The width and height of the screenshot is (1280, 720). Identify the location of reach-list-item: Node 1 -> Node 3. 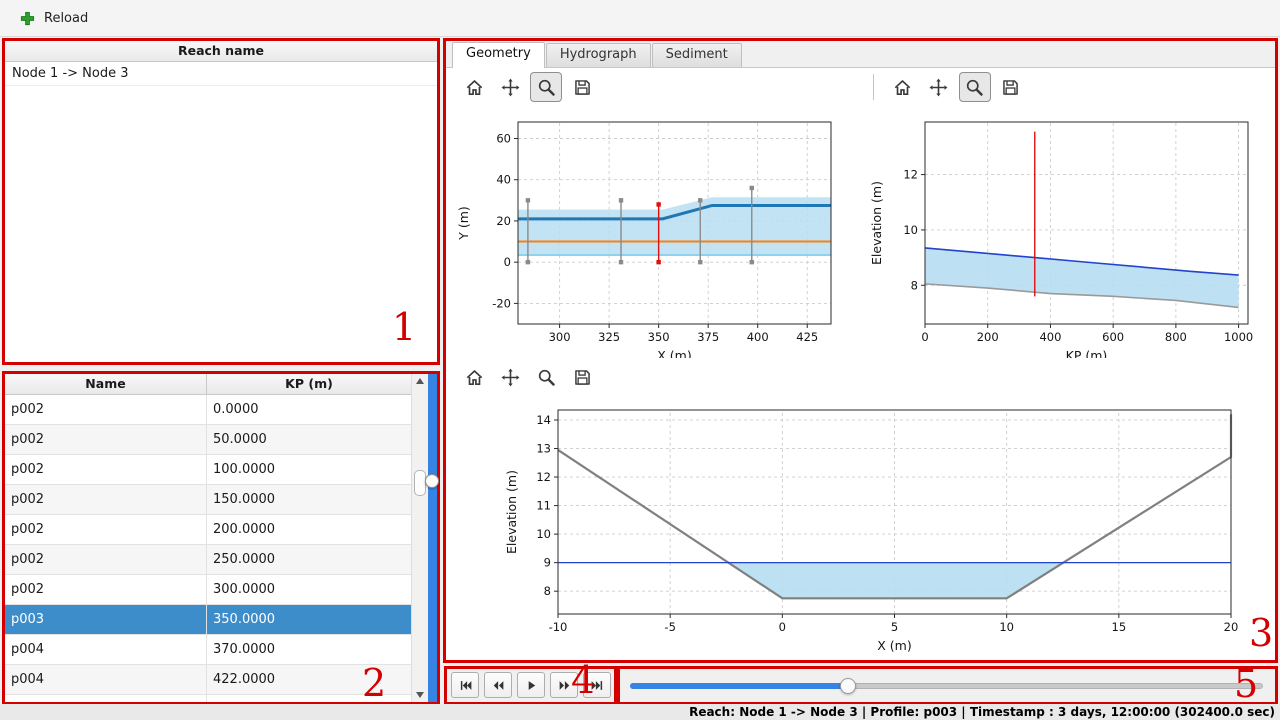
(221, 74).